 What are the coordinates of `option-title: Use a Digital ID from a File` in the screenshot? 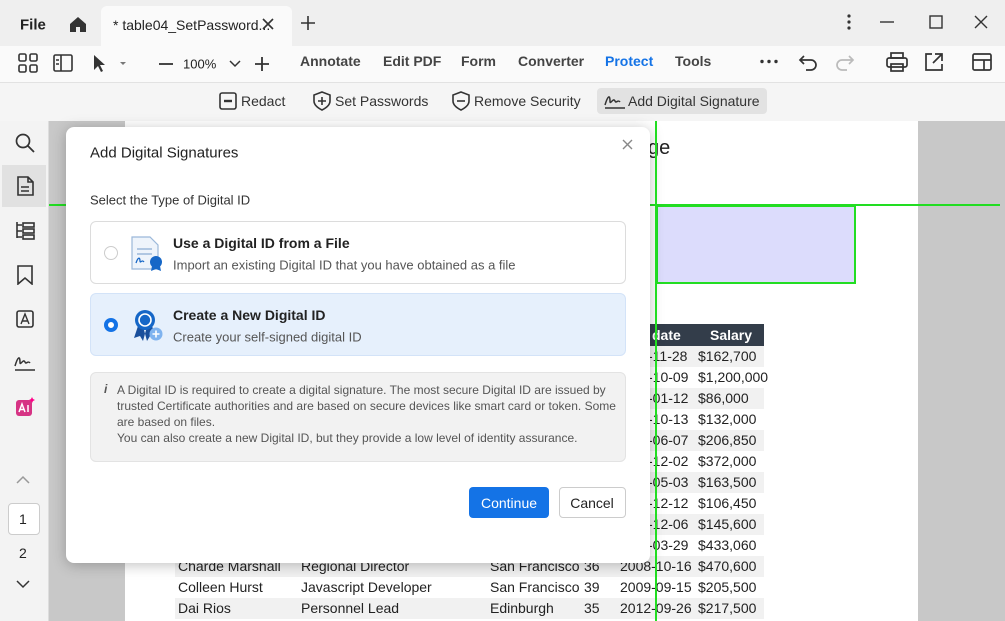 It's located at (261, 243).